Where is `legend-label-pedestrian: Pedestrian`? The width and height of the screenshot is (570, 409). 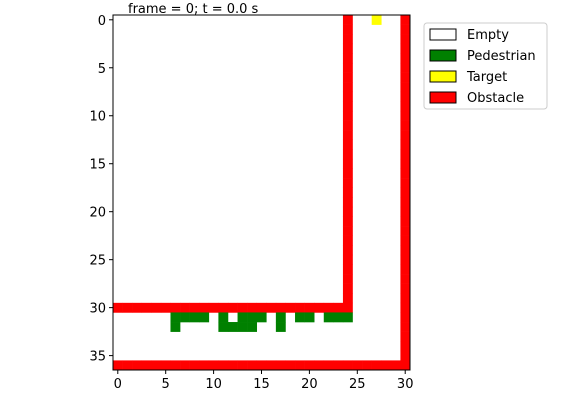 legend-label-pedestrian: Pedestrian is located at coordinates (501, 56).